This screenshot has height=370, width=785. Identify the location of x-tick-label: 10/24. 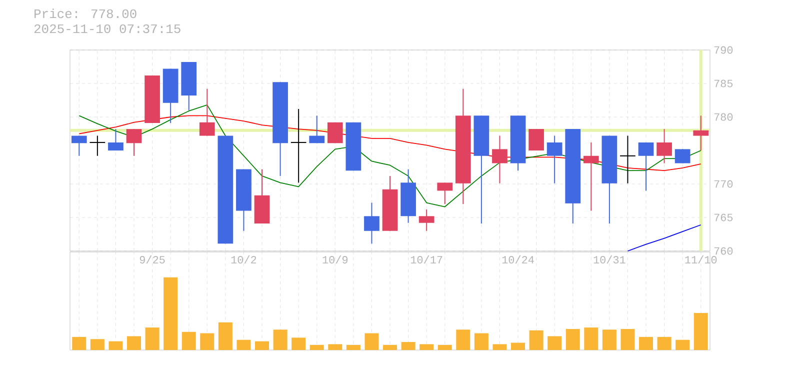
(518, 259).